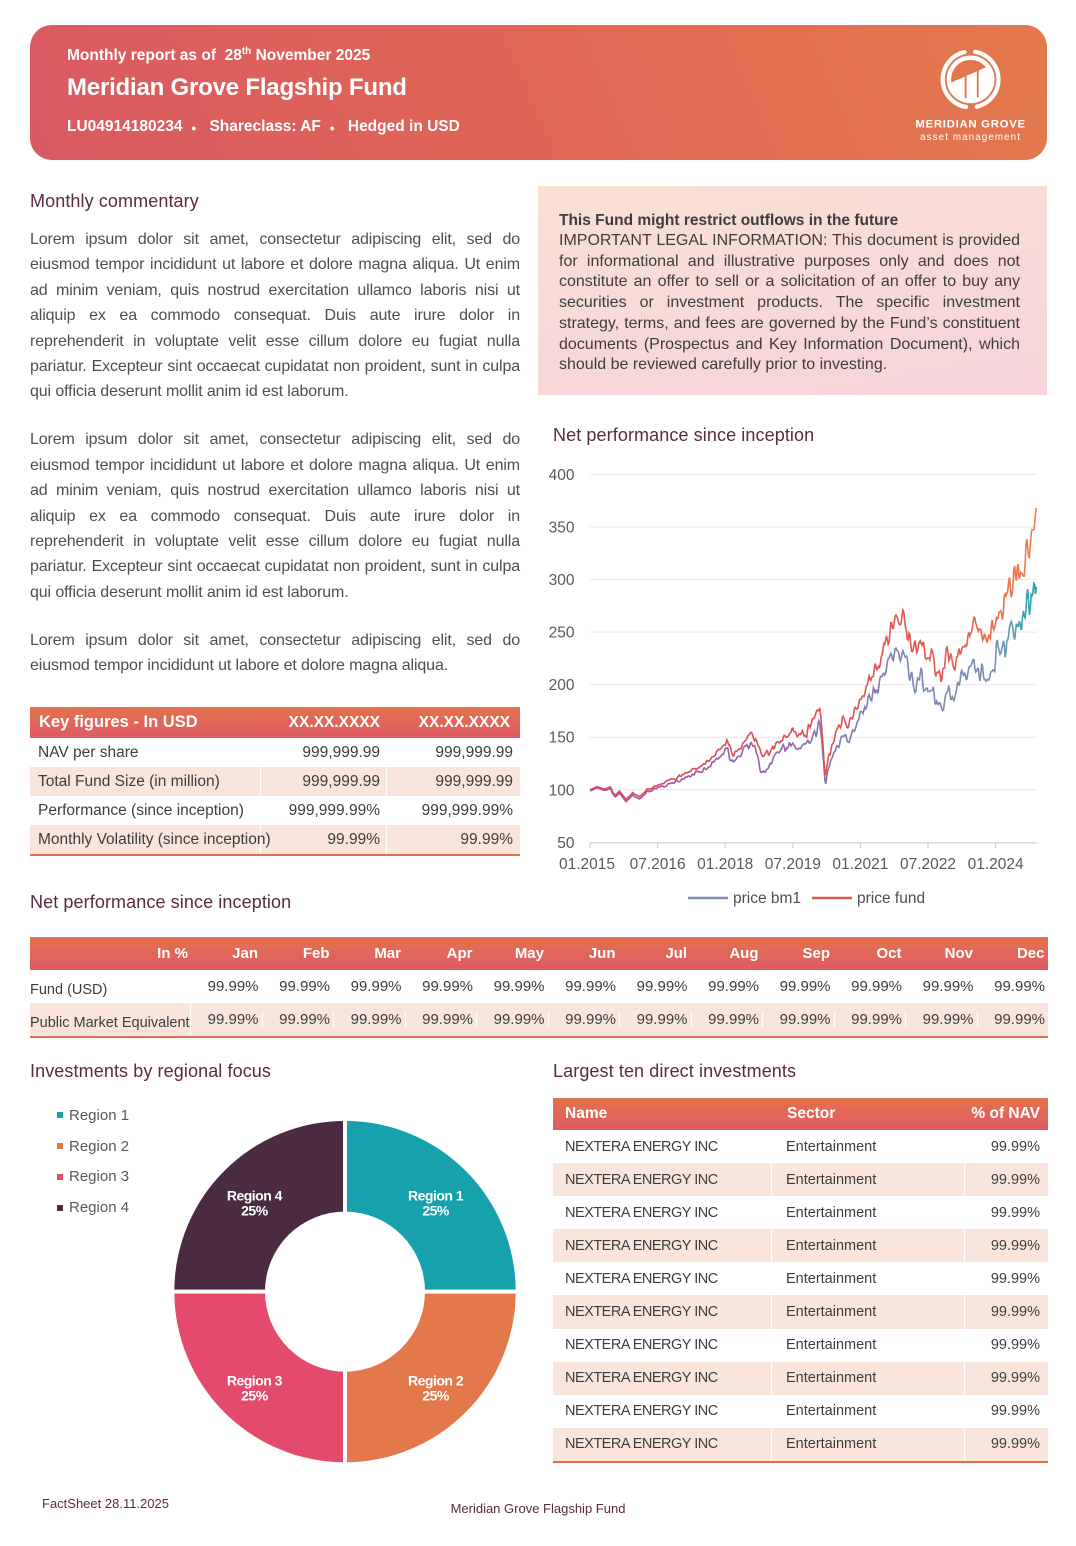 The height and width of the screenshot is (1546, 1076). Describe the element at coordinates (436, 1195) in the screenshot. I see `svg-text: Region 1` at that location.